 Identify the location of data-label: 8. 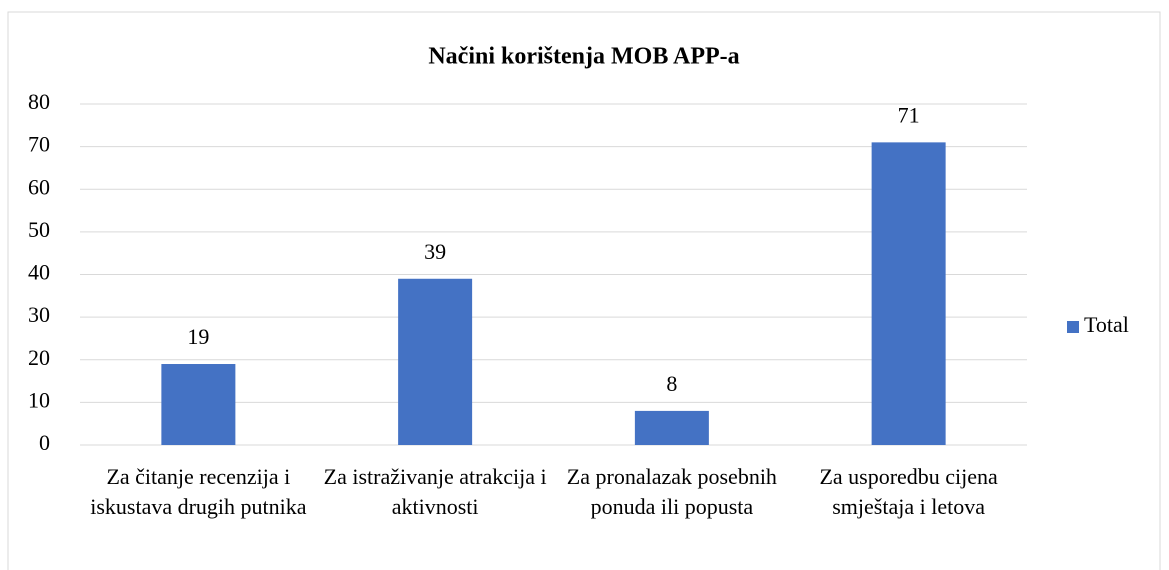
(671, 383).